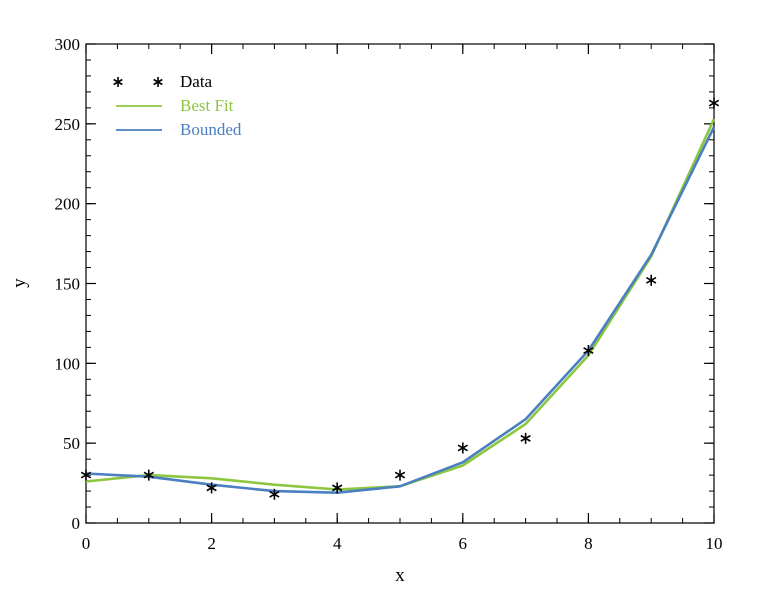 Image resolution: width=780 pixels, height=604 pixels. I want to click on x-tick-label: 2, so click(211, 543).